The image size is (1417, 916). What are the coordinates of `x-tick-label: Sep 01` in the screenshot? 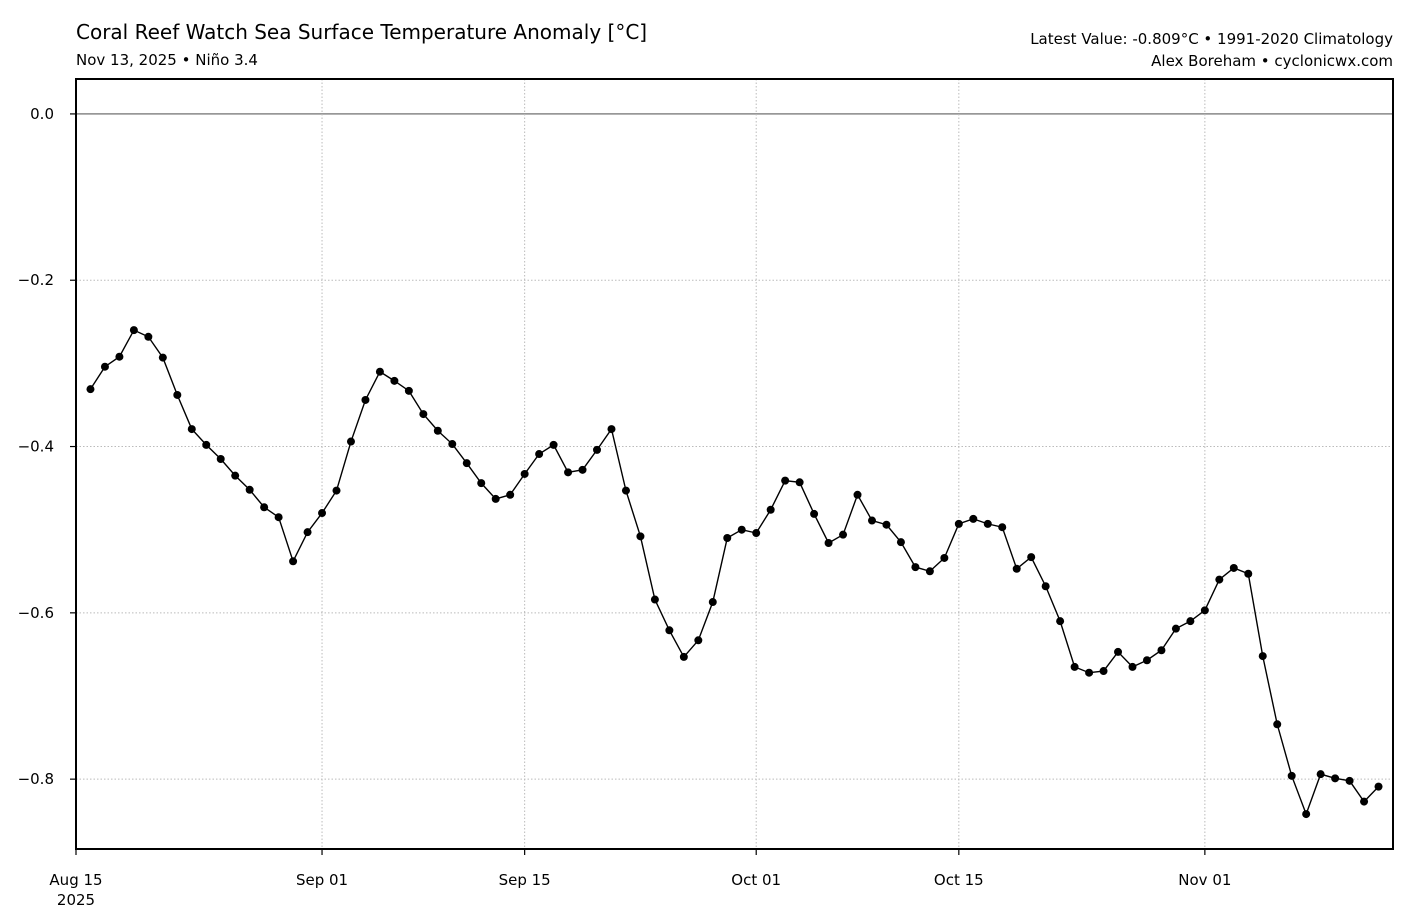 It's located at (322, 880).